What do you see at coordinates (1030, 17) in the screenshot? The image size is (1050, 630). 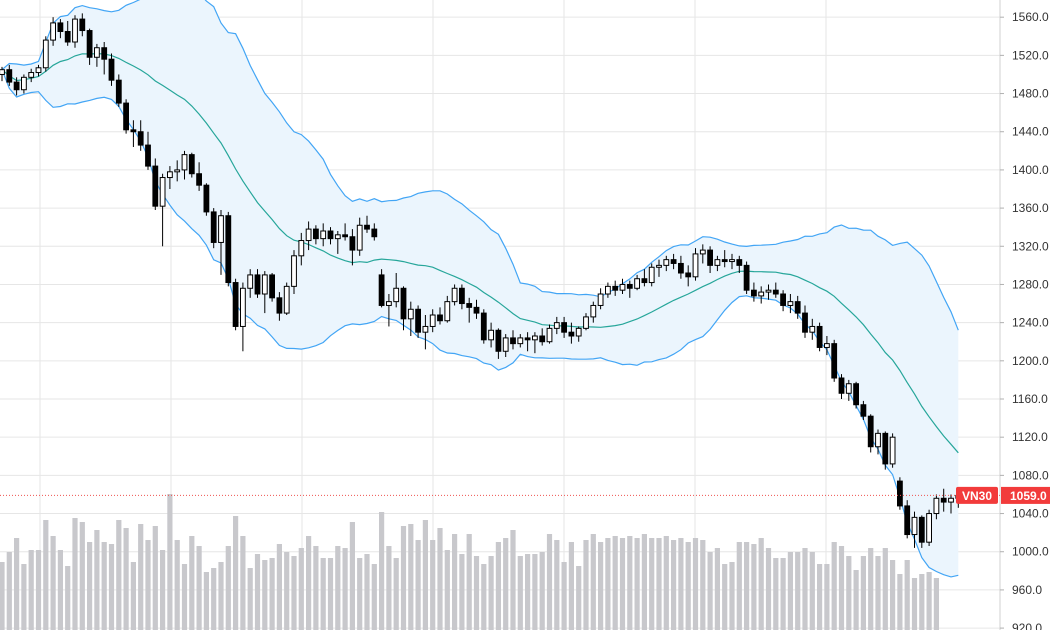 I see `y-tick-label: 1560.0` at bounding box center [1030, 17].